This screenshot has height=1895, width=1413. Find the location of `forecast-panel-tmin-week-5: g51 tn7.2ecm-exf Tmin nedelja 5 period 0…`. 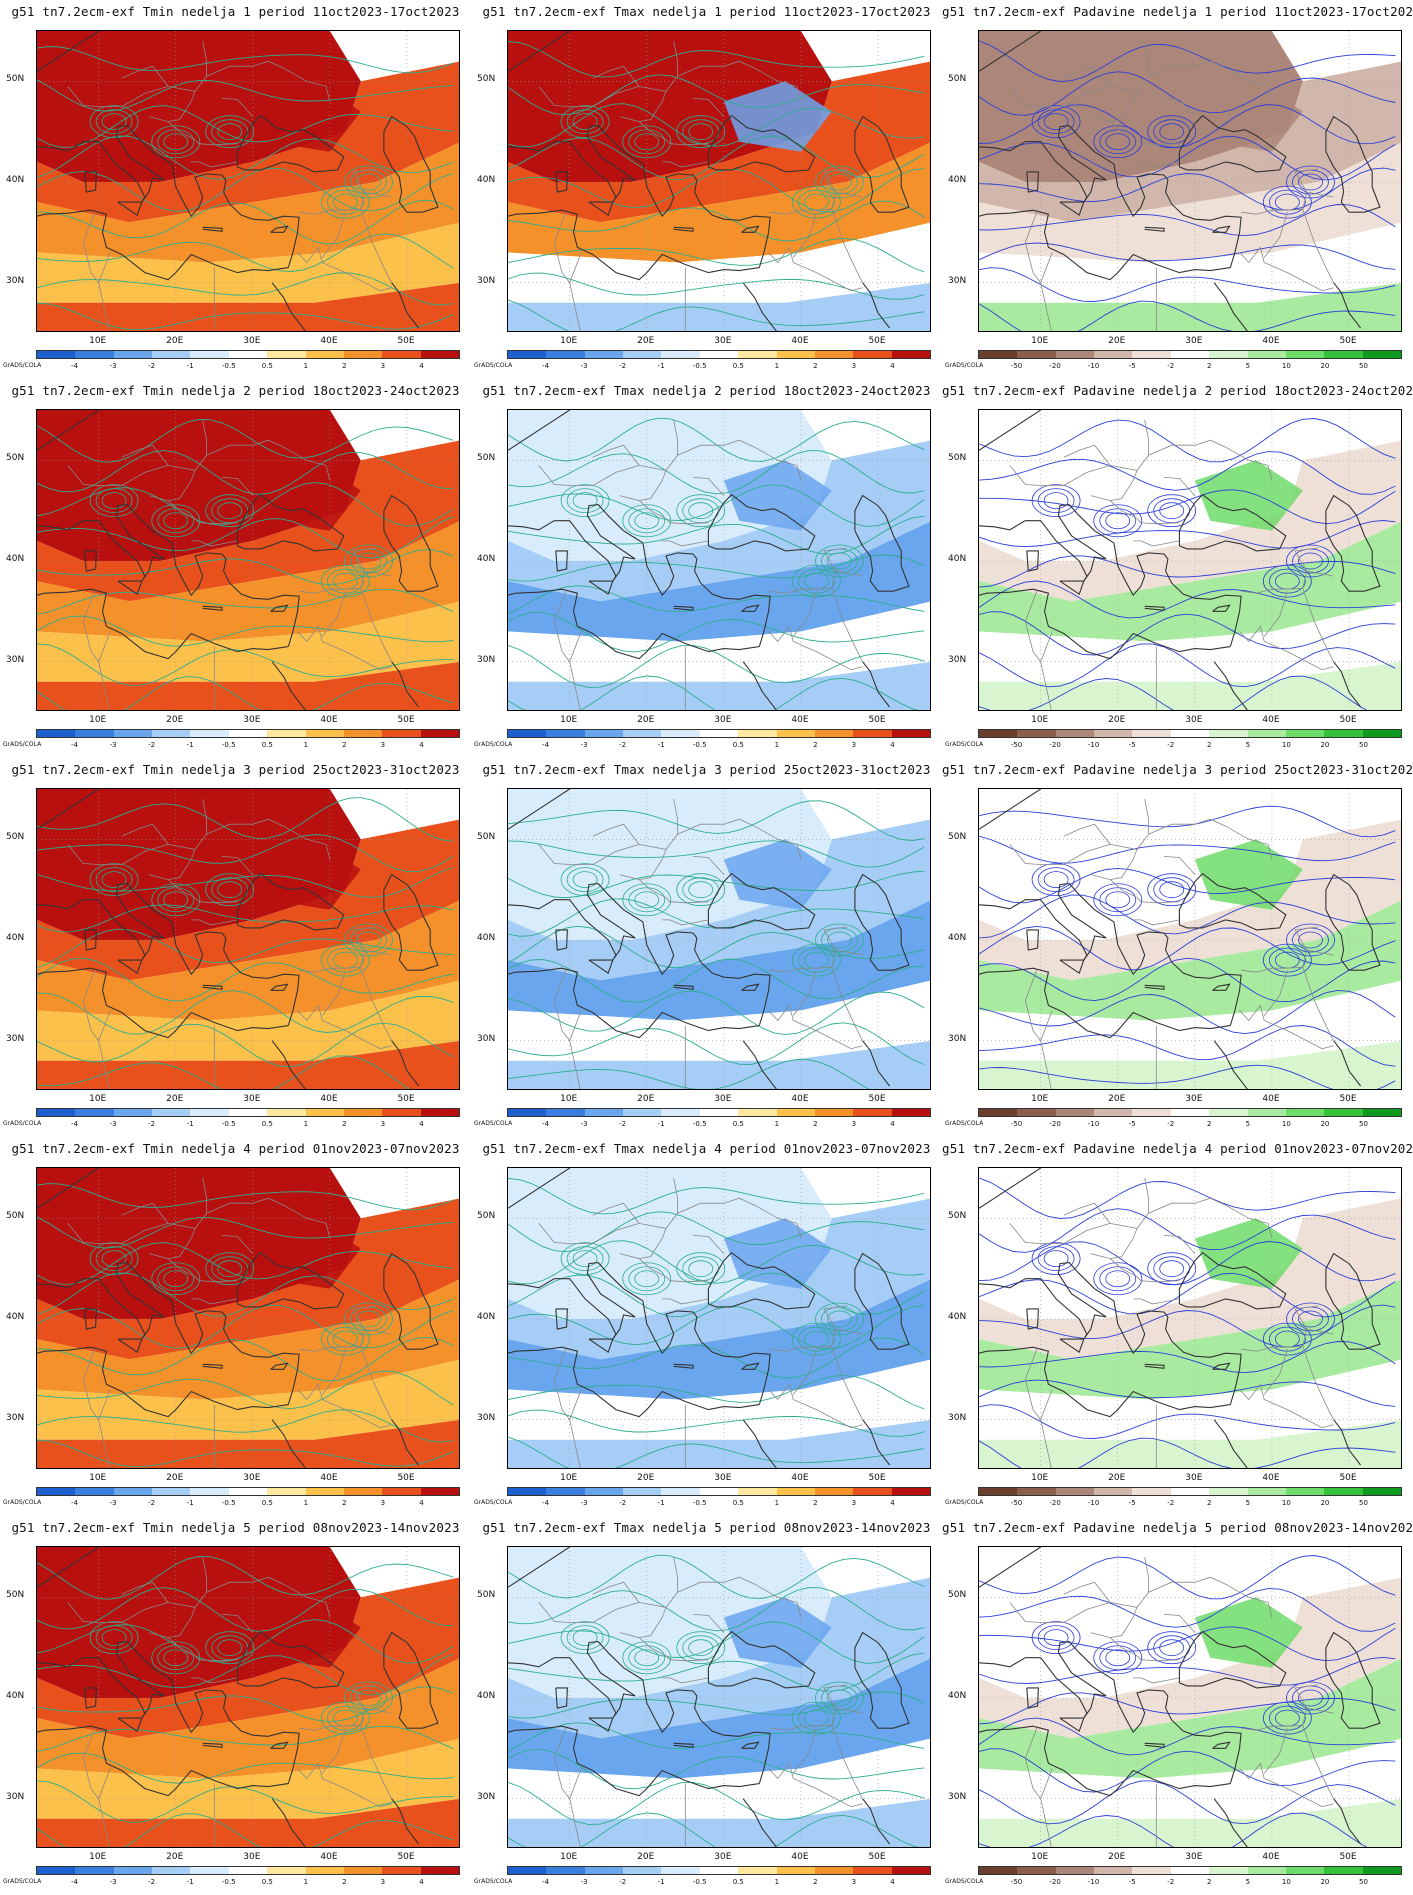

forecast-panel-tmin-week-5: g51 tn7.2ecm-exf Tmin nedelja 5 period 0… is located at coordinates (235, 1705).